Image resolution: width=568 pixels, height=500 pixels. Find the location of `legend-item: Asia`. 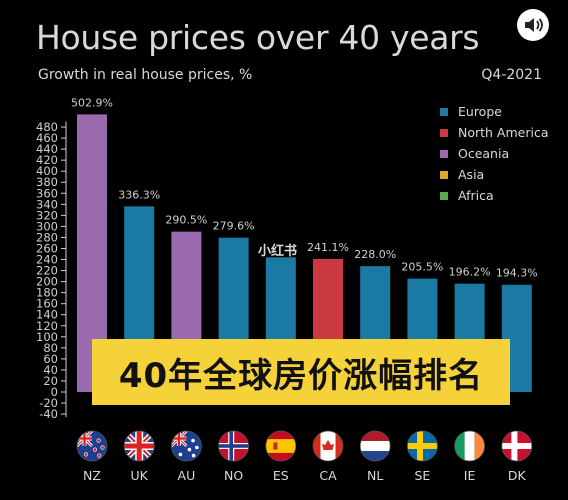

legend-item: Asia is located at coordinates (494, 174).